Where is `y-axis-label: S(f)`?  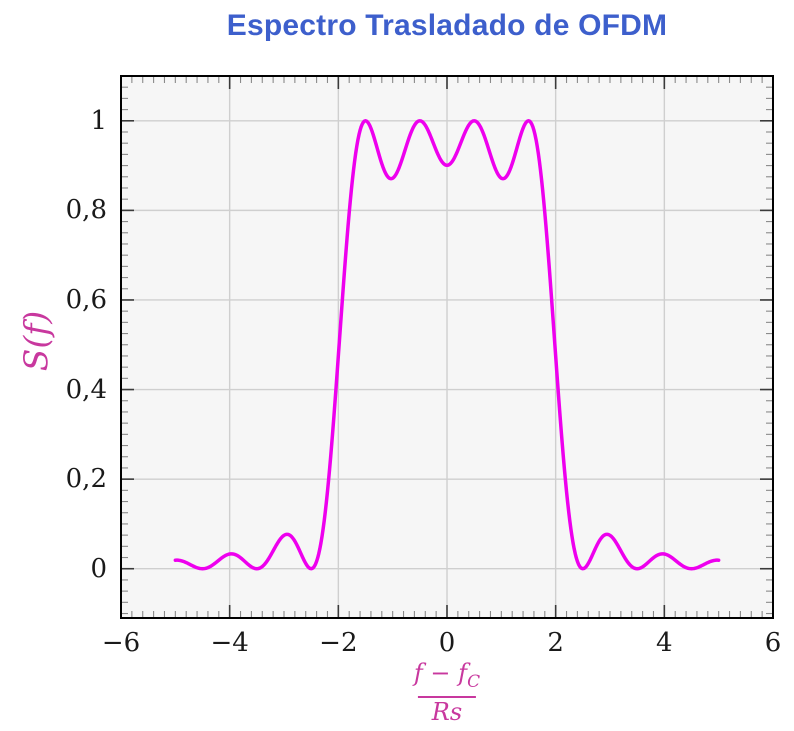
y-axis-label: S(f) is located at coordinates (36, 341).